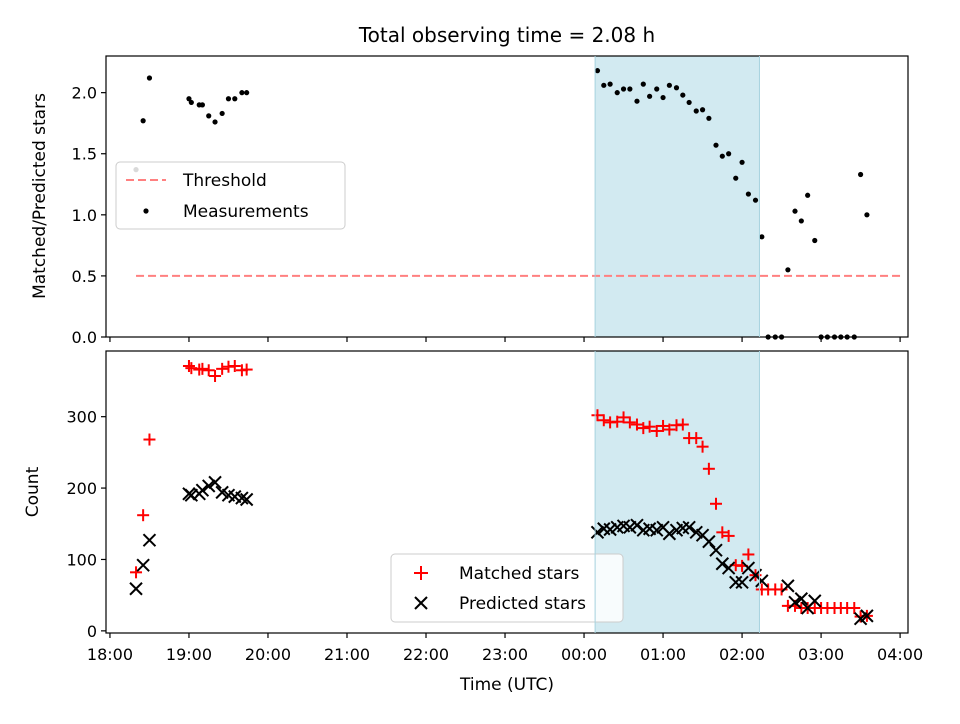 This screenshot has height=724, width=960. I want to click on legend-threshold-label: Threshold, so click(224, 181).